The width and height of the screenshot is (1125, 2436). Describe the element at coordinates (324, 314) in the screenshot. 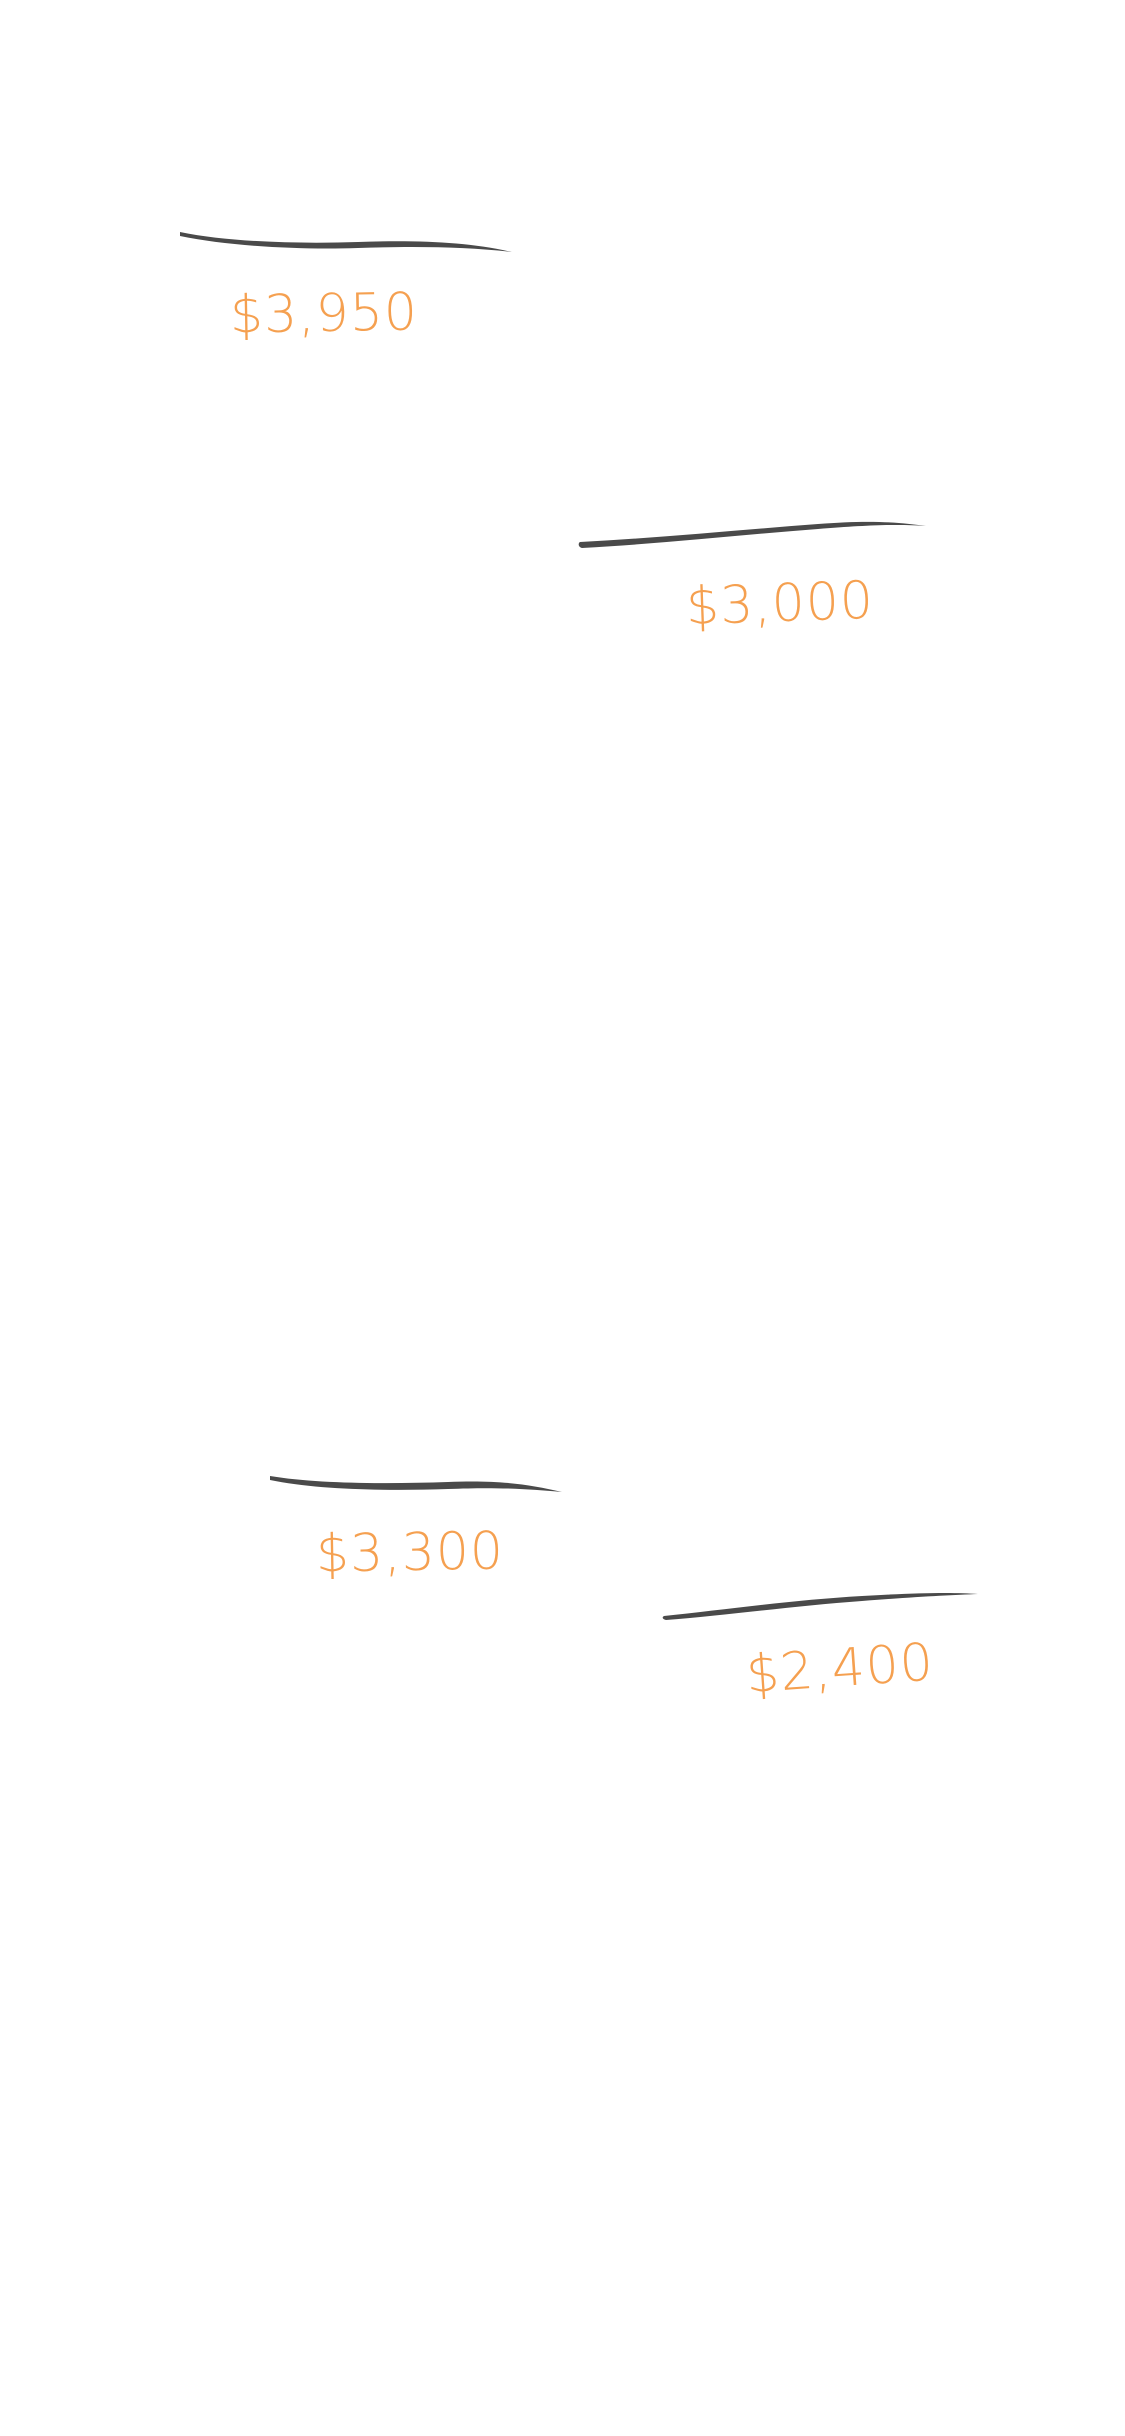

I see `price-label: $3,950` at that location.